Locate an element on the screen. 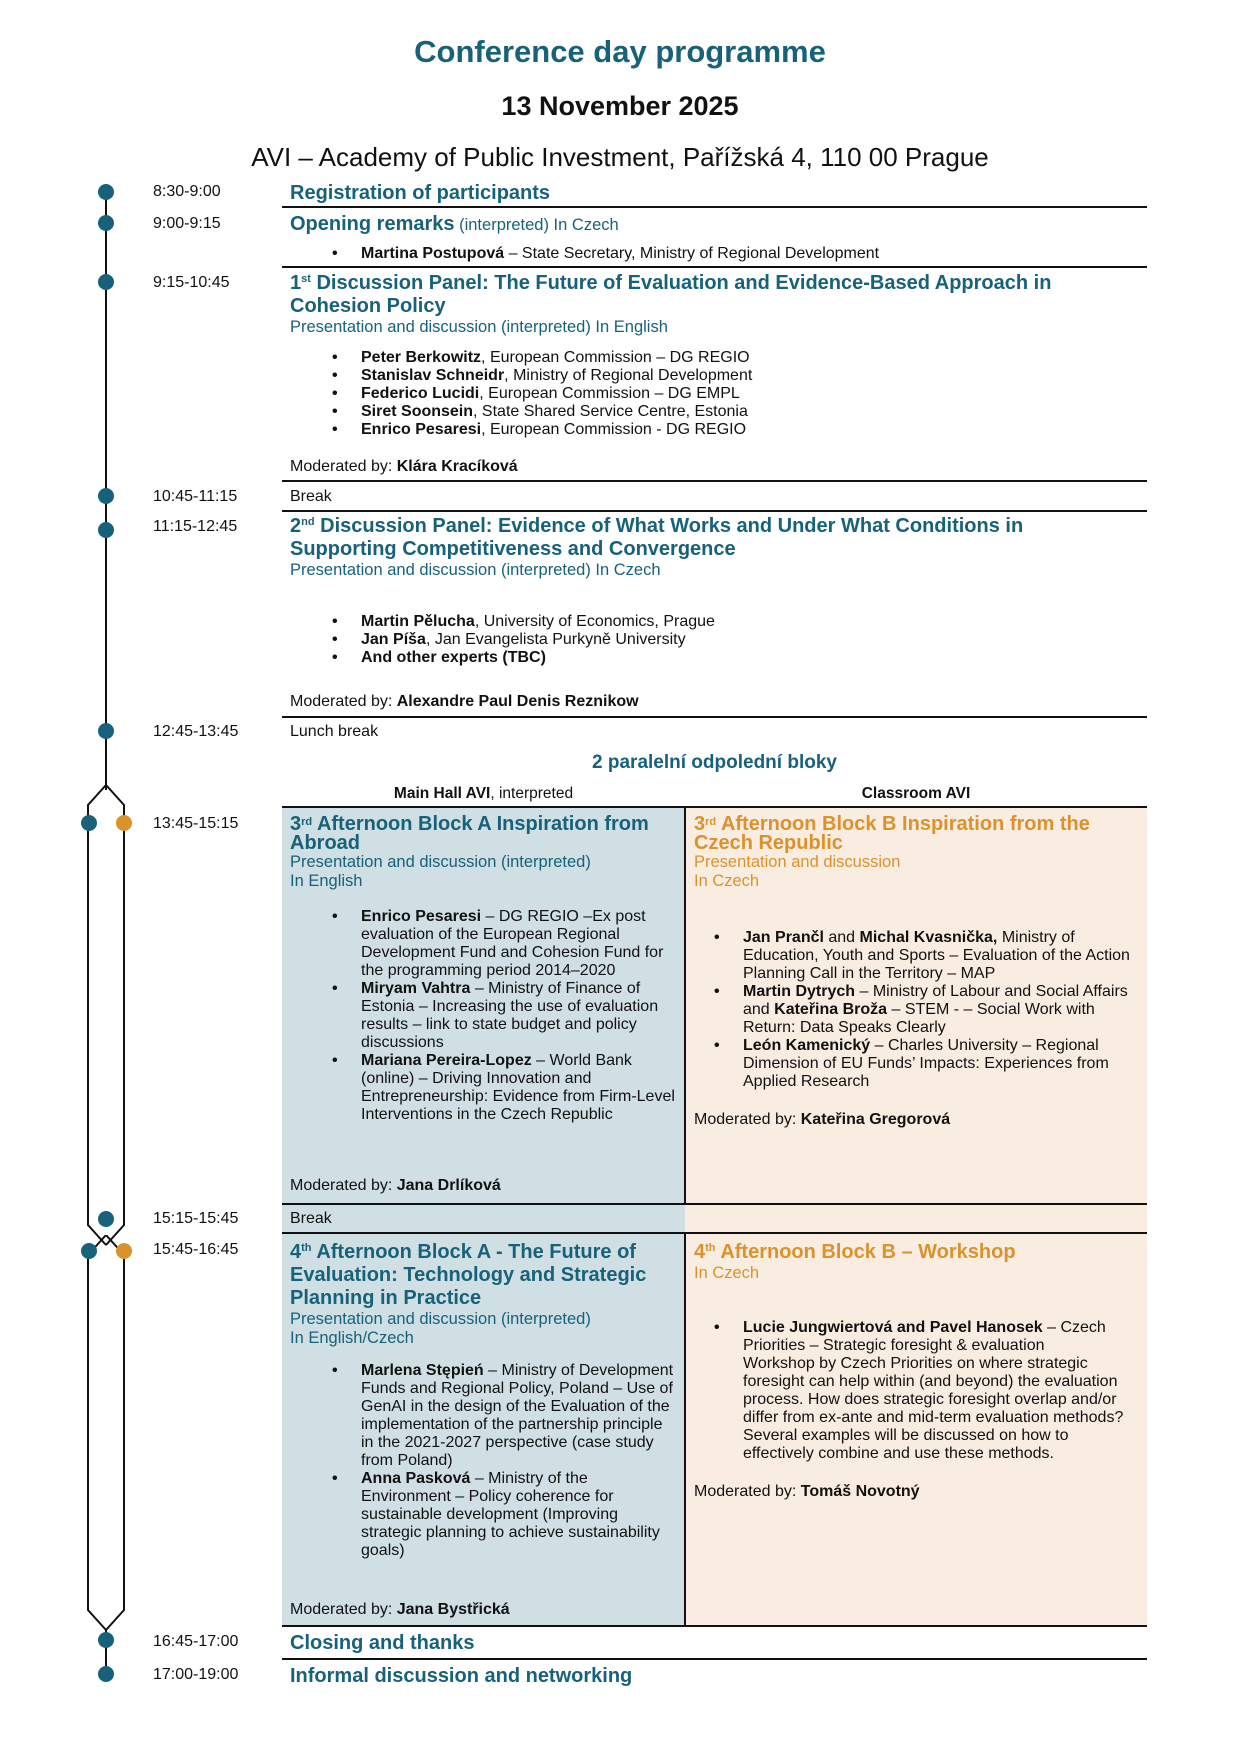  moderator-name: Kateřina Gregorová is located at coordinates (875, 1119).